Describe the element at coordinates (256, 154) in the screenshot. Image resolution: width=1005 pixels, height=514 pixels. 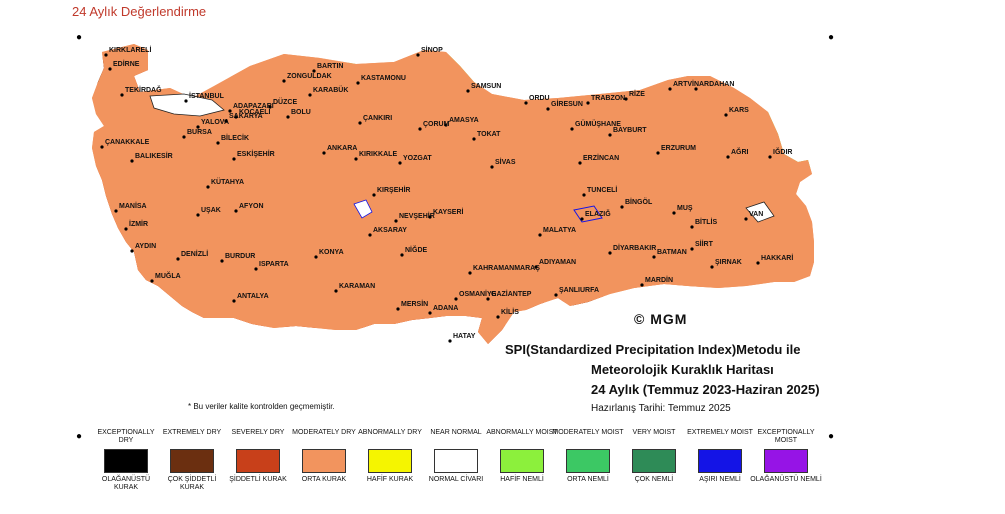
I see `city-label: ESKİŞEHİR` at that location.